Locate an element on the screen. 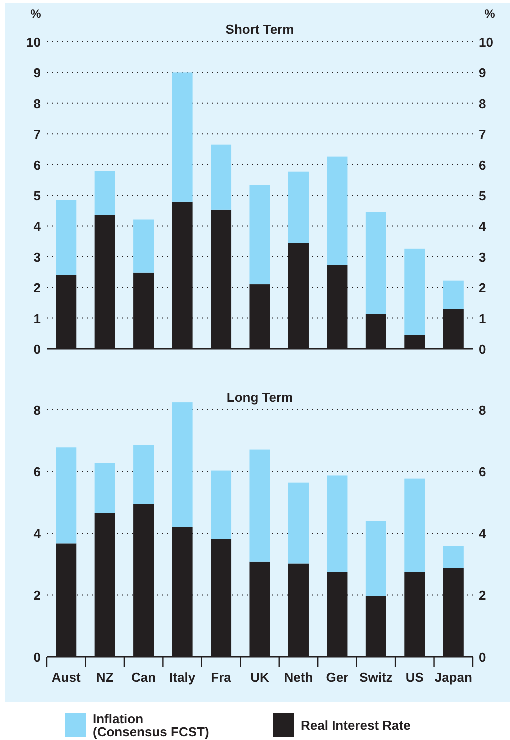  x-tick-label: US is located at coordinates (415, 677).